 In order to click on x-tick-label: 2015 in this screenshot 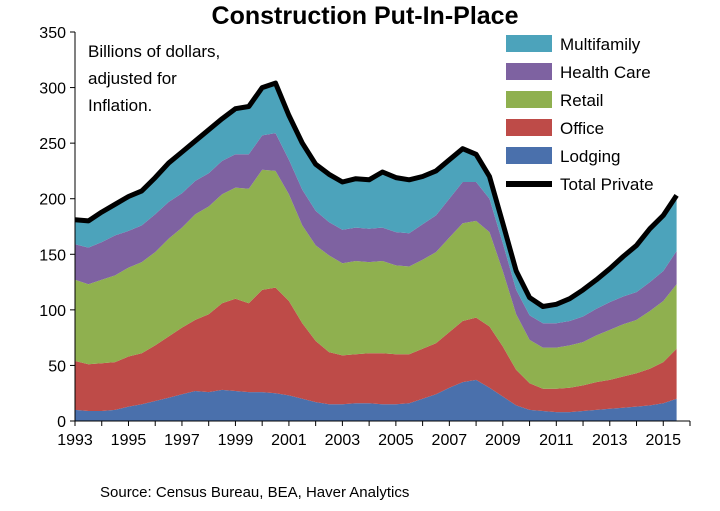, I will do `click(663, 440)`.